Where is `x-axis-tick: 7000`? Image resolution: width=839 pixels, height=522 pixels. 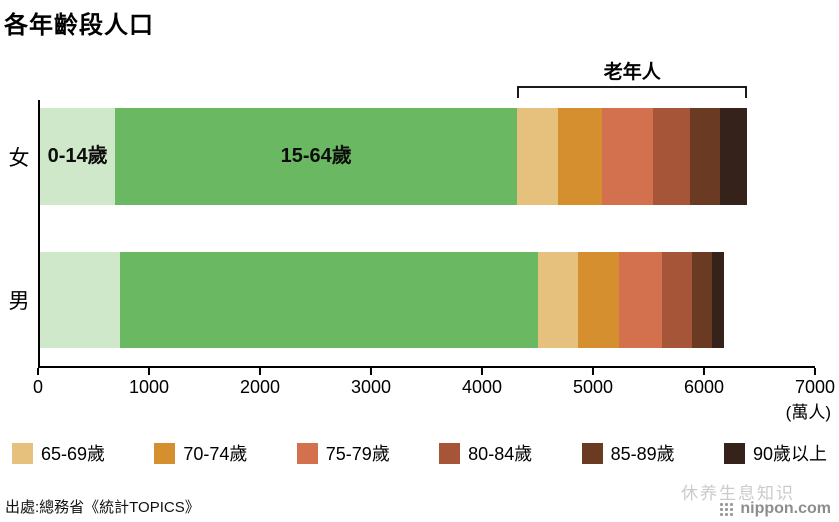
x-axis-tick: 7000 is located at coordinates (815, 383).